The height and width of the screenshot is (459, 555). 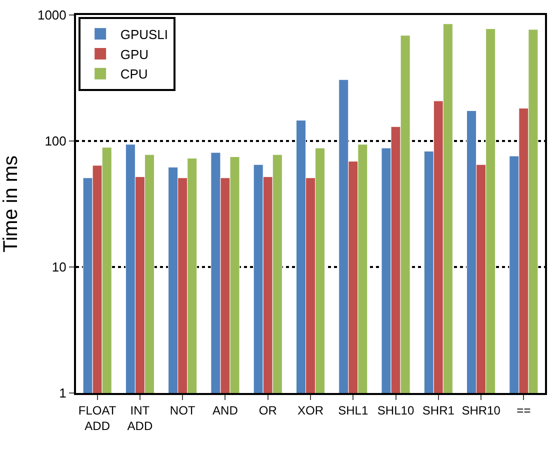 What do you see at coordinates (353, 410) in the screenshot?
I see `x-tick-label: SHL1` at bounding box center [353, 410].